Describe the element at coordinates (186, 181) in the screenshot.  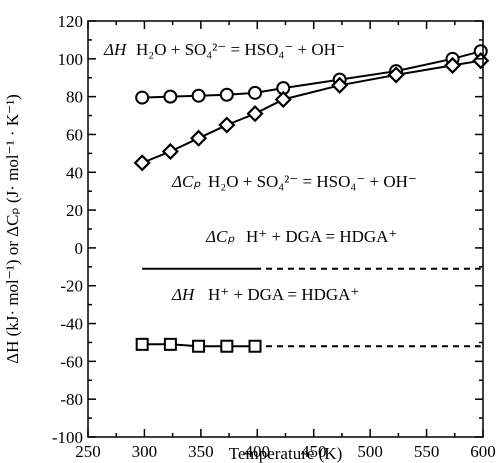
I see `annotation-2-symbol: ΔCₚ` at that location.